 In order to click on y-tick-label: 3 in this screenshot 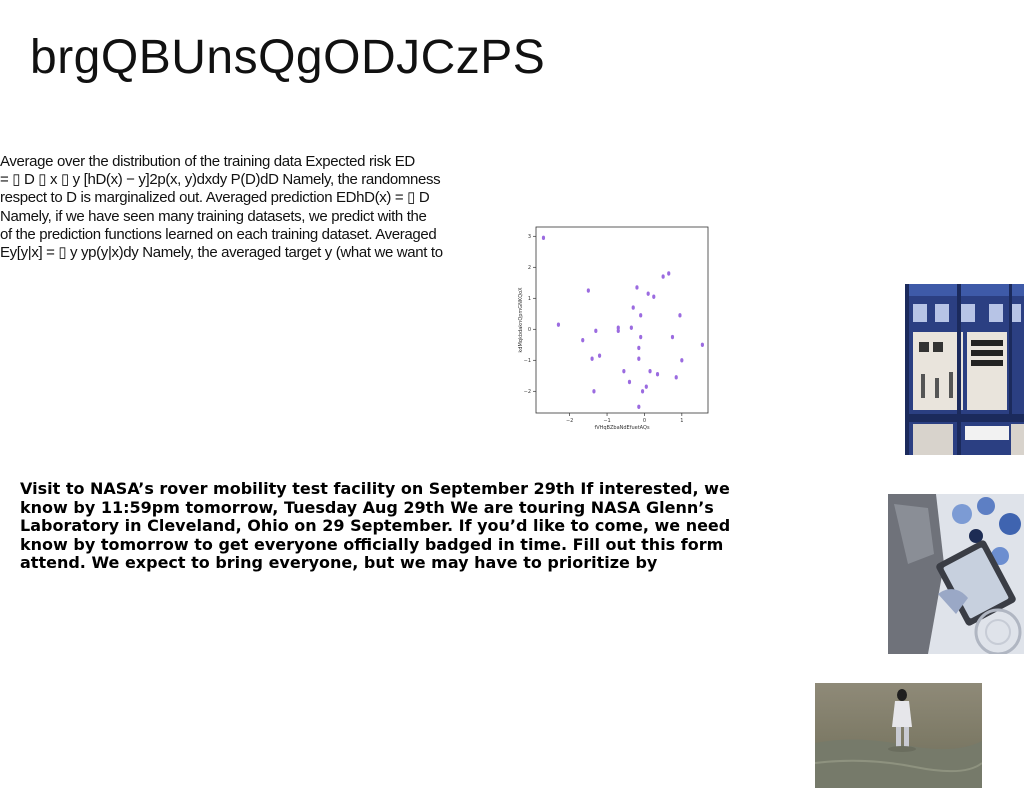, I will do `click(529, 237)`.